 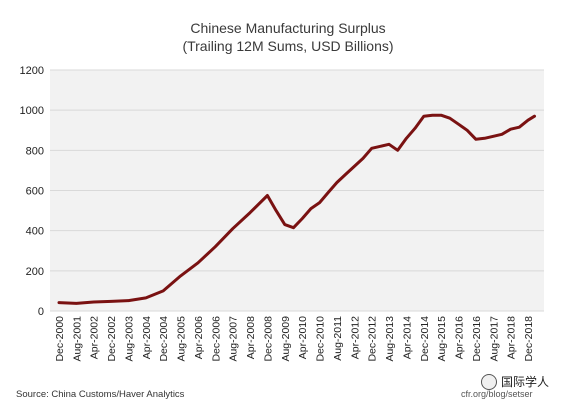 What do you see at coordinates (164, 339) in the screenshot?
I see `x-tick-label: Dec-2004` at bounding box center [164, 339].